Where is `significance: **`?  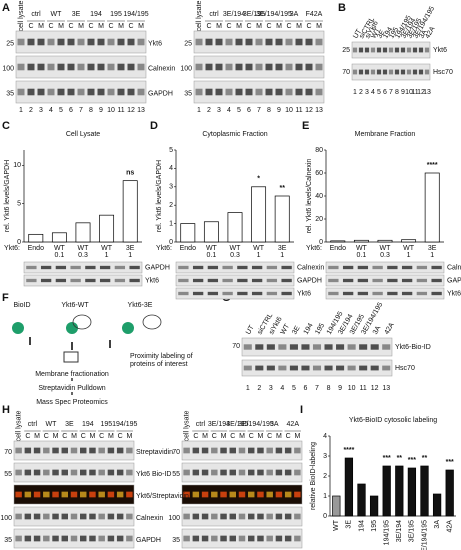
significance: ** is located at coordinates (400, 458).